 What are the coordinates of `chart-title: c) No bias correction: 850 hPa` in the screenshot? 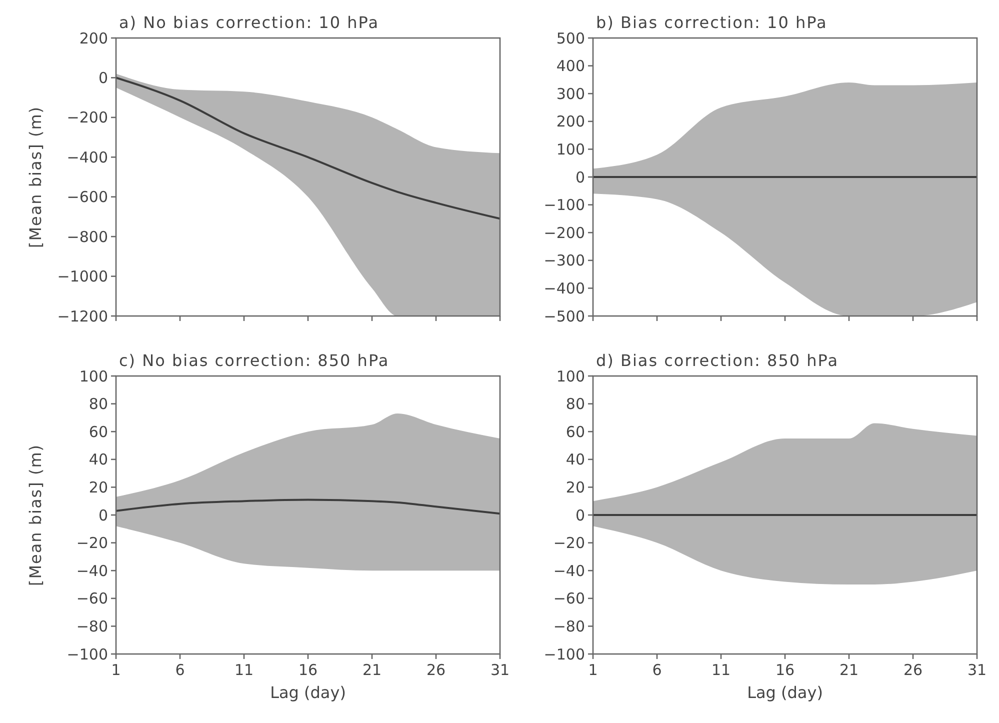 It's located at (254, 360).